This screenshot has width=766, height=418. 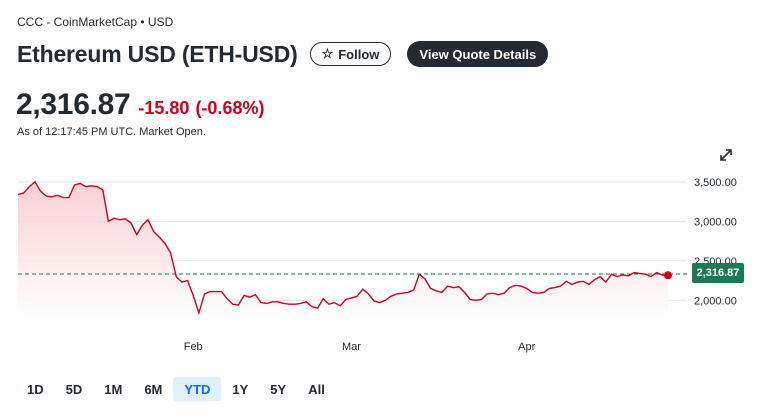 I want to click on price-change-percent: (-0.68%), so click(x=230, y=108).